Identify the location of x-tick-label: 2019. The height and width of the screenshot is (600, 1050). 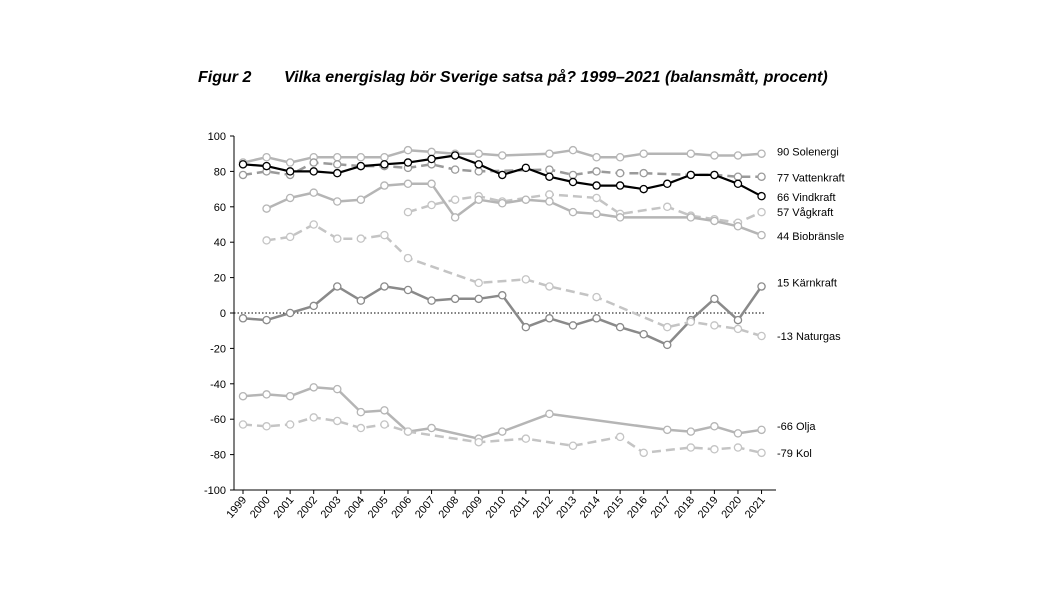
(708, 507).